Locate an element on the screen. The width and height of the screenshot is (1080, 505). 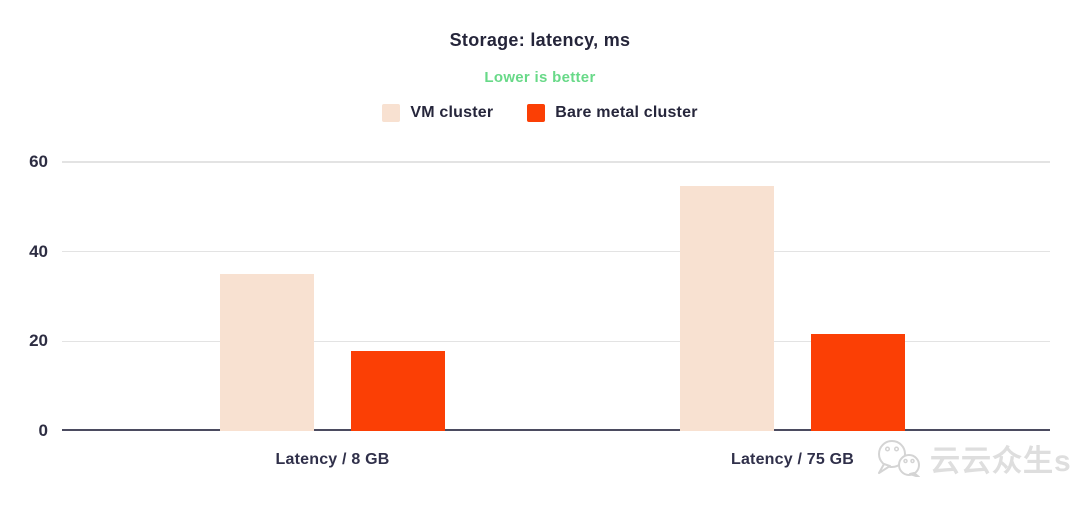
x-axis-label-group-0: Latency / 8 GB is located at coordinates (332, 459).